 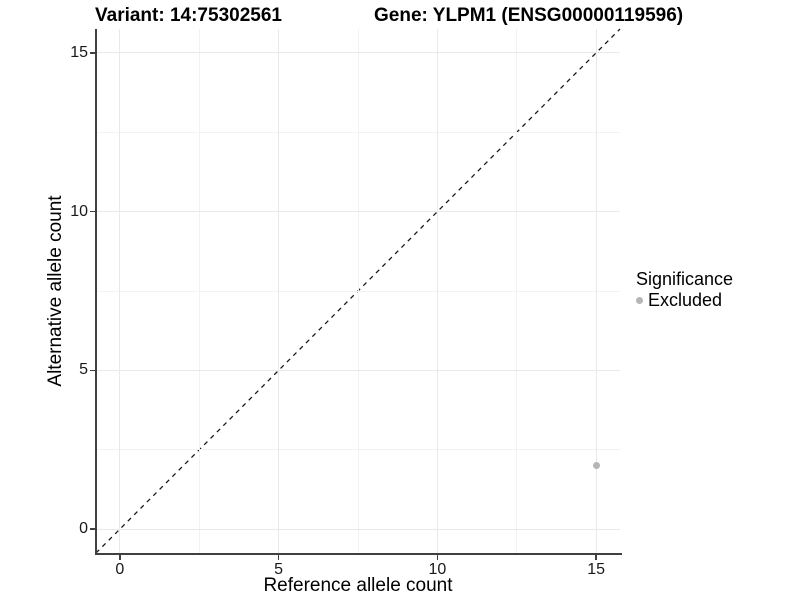 What do you see at coordinates (188, 15) in the screenshot?
I see `plot-title-variant: Variant: 14:75302561` at bounding box center [188, 15].